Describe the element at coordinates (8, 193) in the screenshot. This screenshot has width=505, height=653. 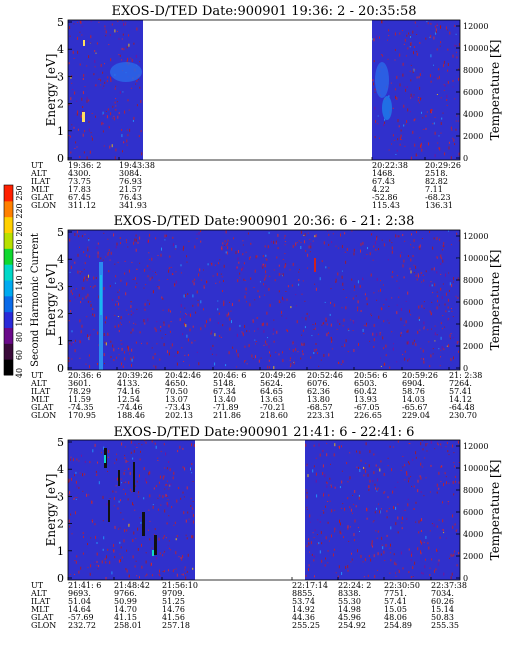
I see `colorbar-swatch` at that location.